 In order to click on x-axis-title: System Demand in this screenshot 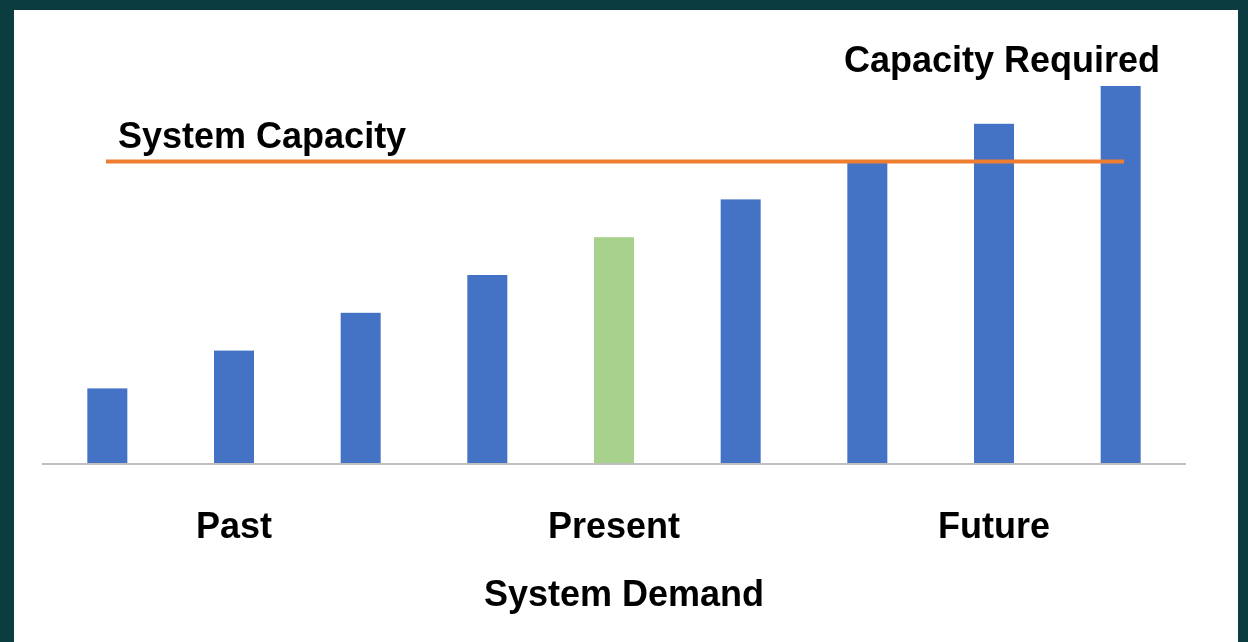, I will do `click(624, 593)`.